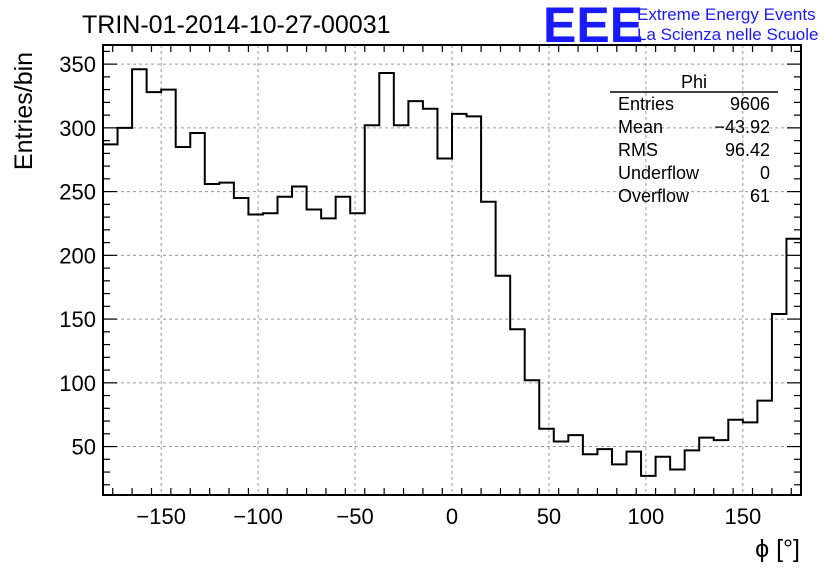  I want to click on y-tick-label: 300, so click(77, 128).